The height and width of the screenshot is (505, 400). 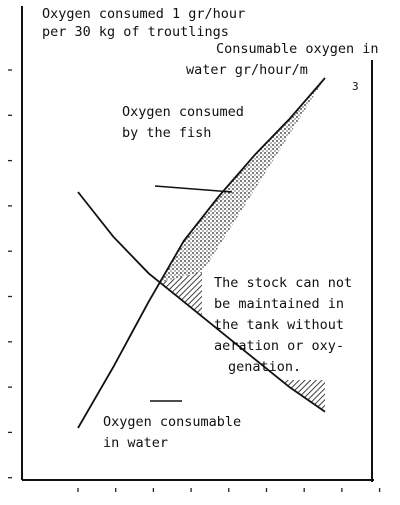 I want to click on fish-label-line-1: Oxygen consumed, so click(x=183, y=112).